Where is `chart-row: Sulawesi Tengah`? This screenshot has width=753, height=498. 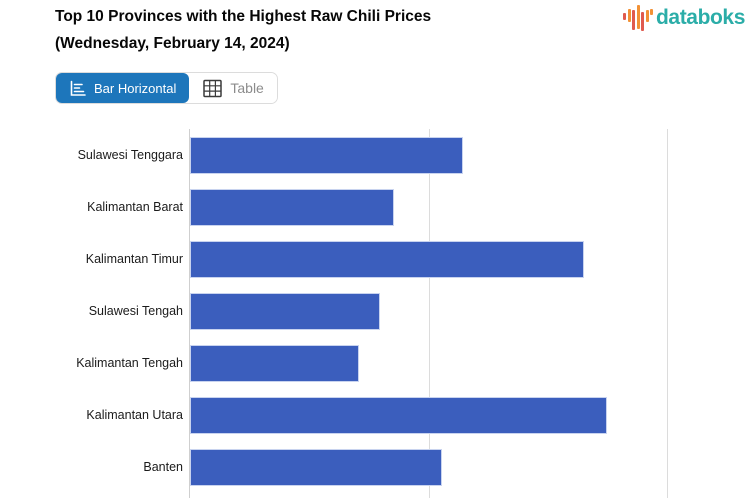
chart-row: Sulawesi Tengah is located at coordinates (376, 311).